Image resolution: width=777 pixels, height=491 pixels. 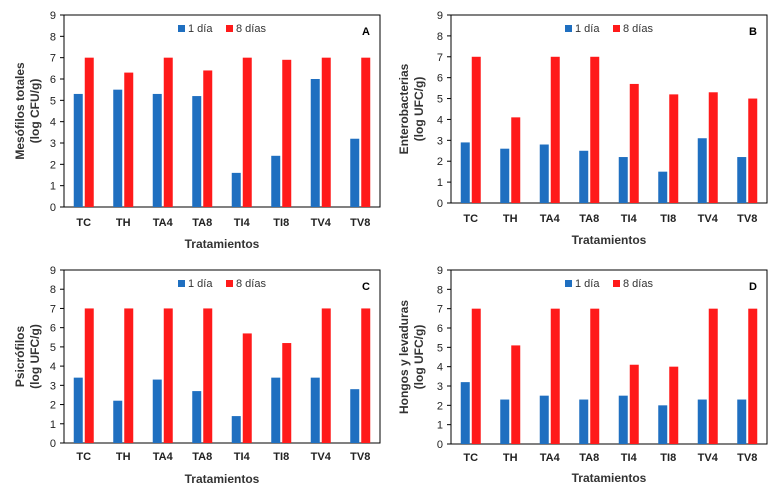 I want to click on y-axis-title-line: Hongos y levaduras, so click(x=404, y=357).